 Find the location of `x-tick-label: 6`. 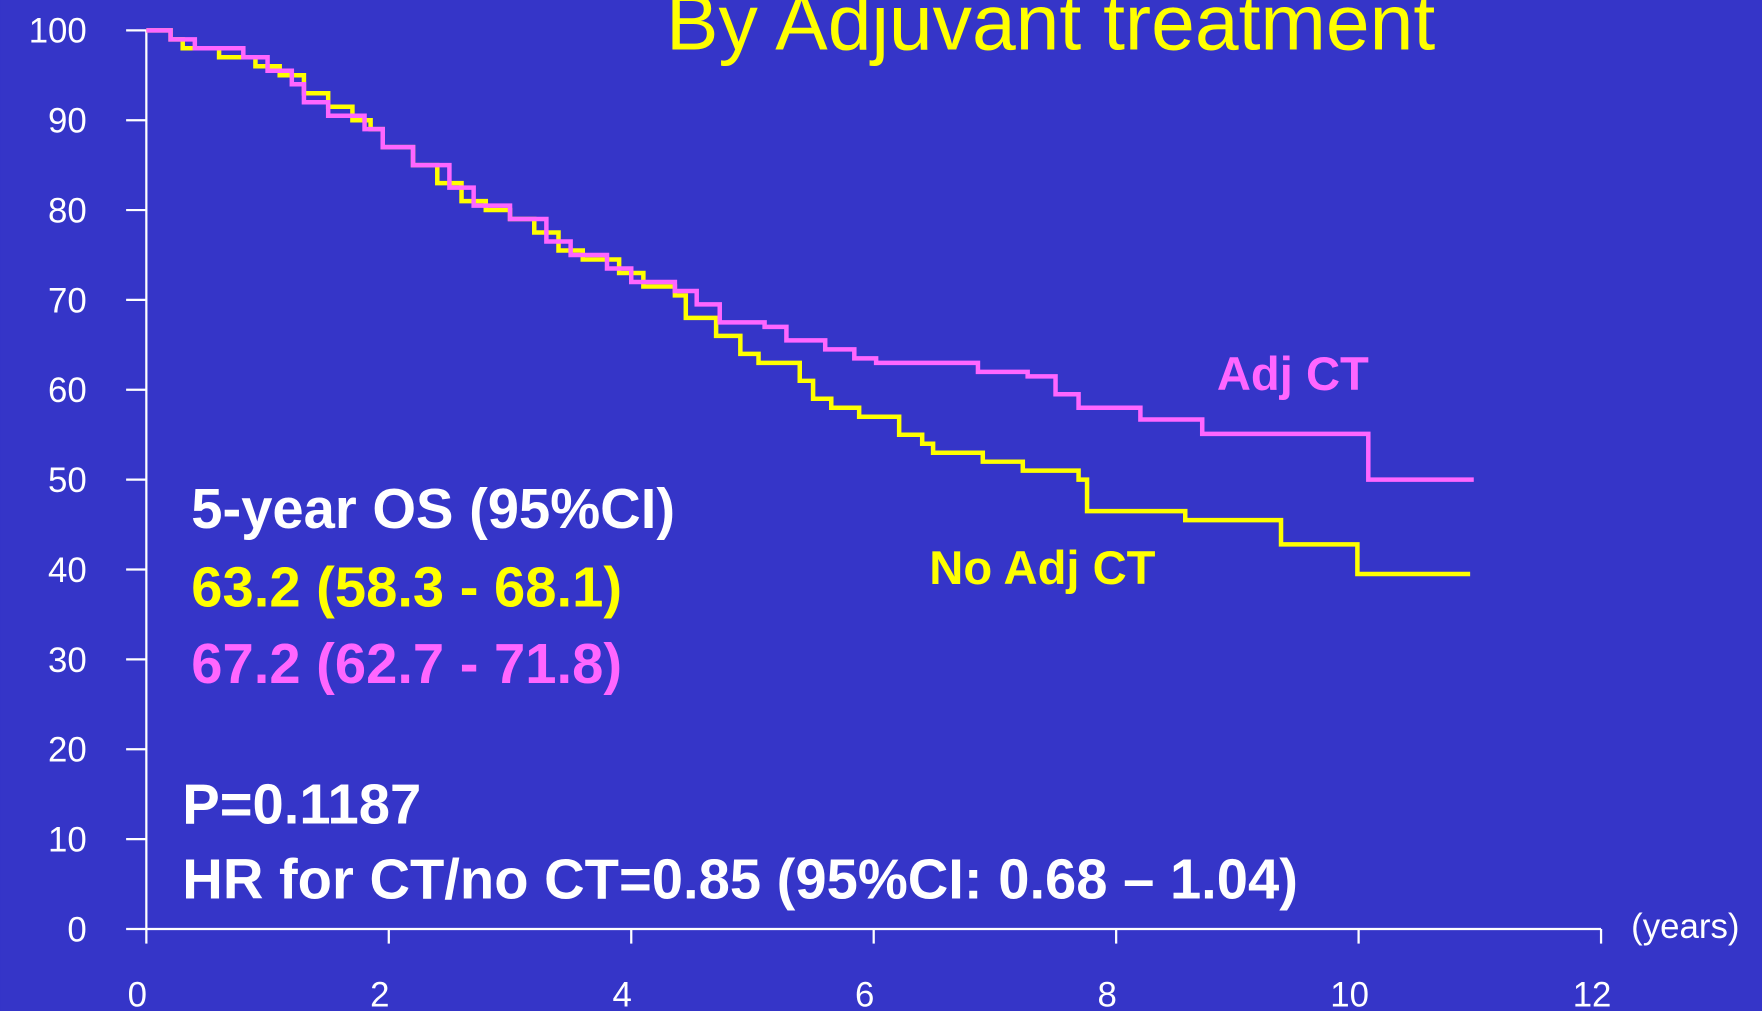

x-tick-label: 6 is located at coordinates (864, 993).